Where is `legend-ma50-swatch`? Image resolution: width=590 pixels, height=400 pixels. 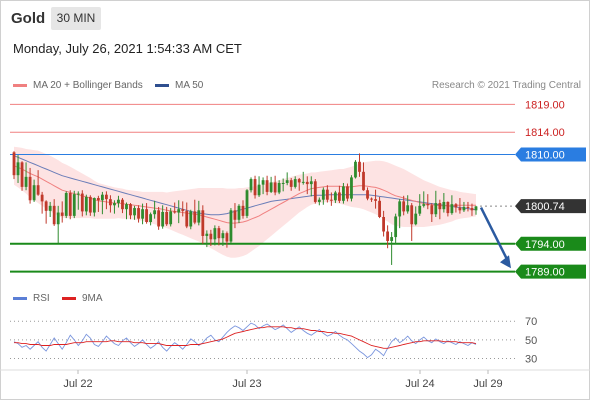
legend-ma50-swatch is located at coordinates (162, 85).